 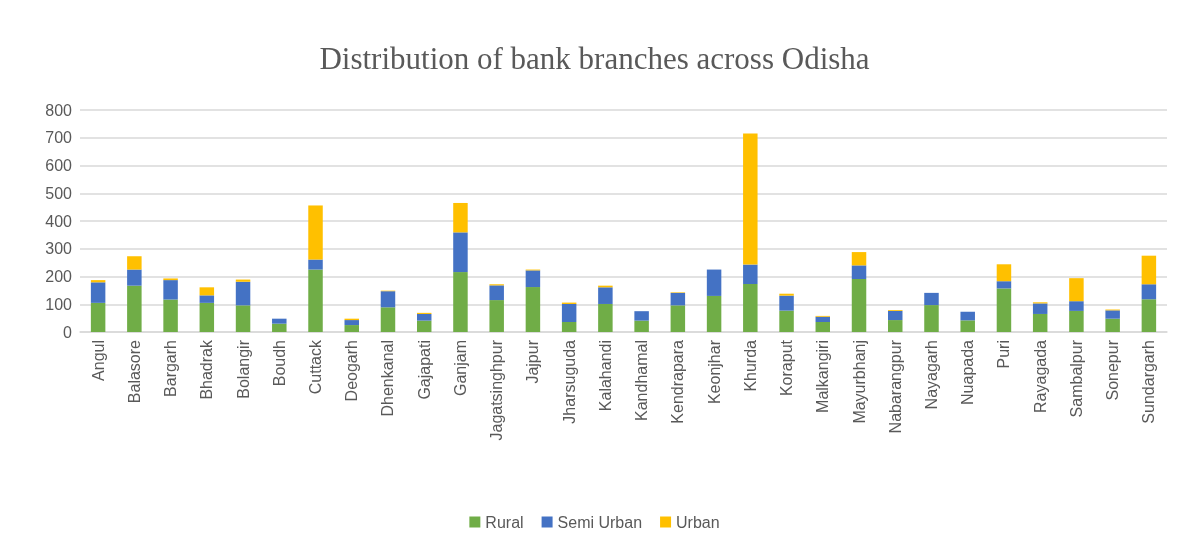 What do you see at coordinates (59, 304) in the screenshot?
I see `y-tick-label: 100` at bounding box center [59, 304].